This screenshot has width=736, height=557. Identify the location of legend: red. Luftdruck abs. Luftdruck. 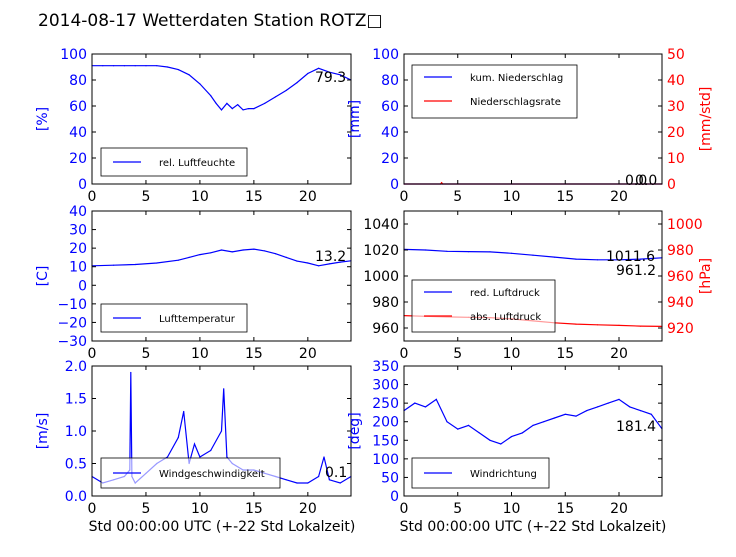
(483, 306).